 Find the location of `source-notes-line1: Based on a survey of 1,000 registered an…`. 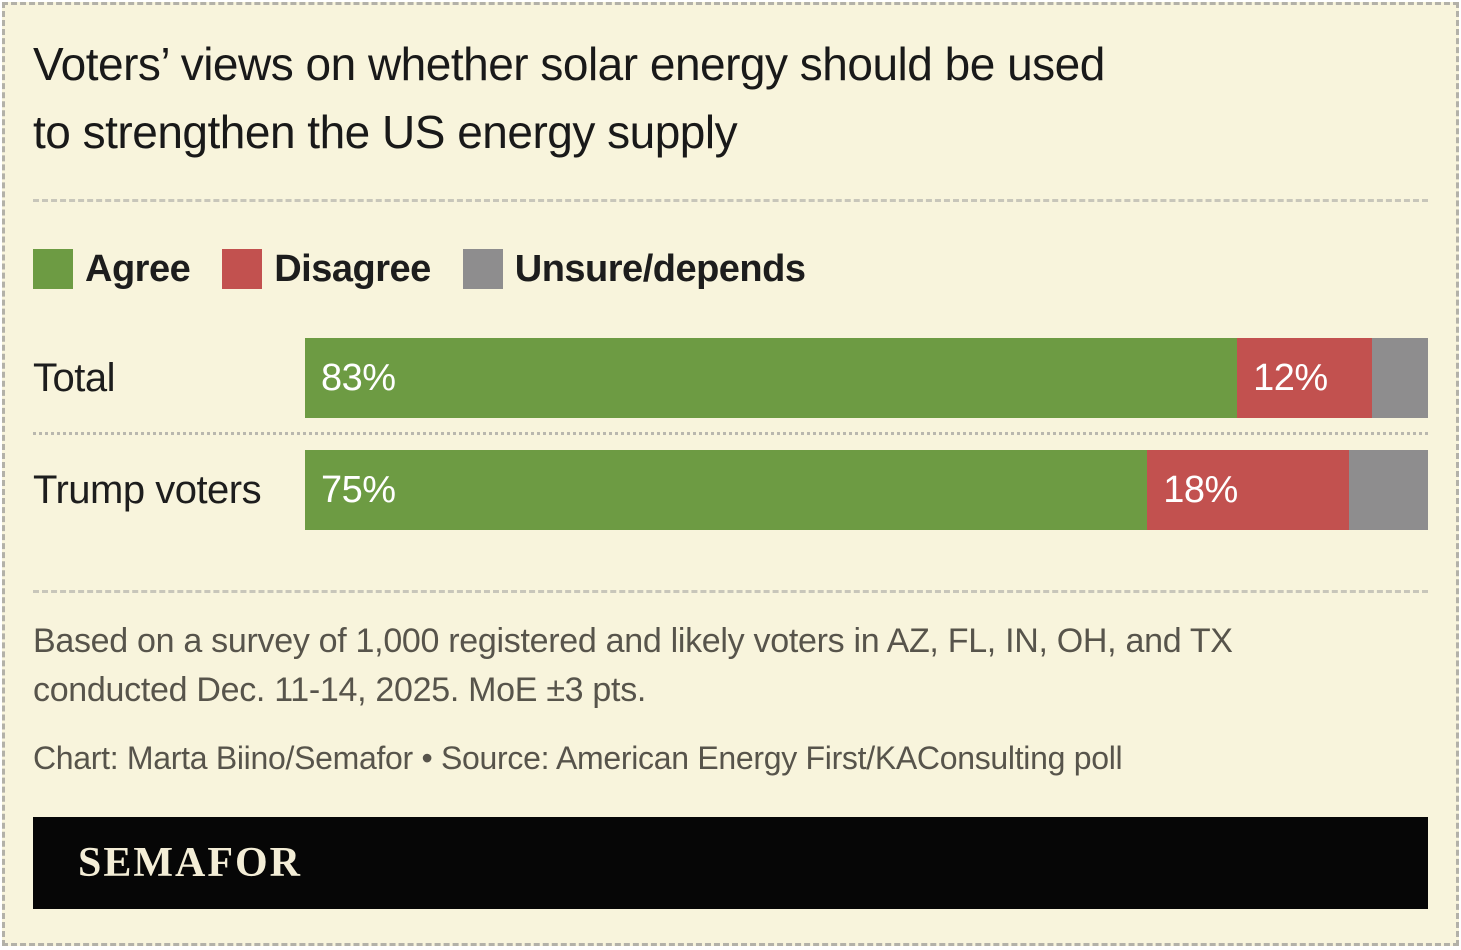

source-notes-line1: Based on a survey of 1,000 registered an… is located at coordinates (633, 641).